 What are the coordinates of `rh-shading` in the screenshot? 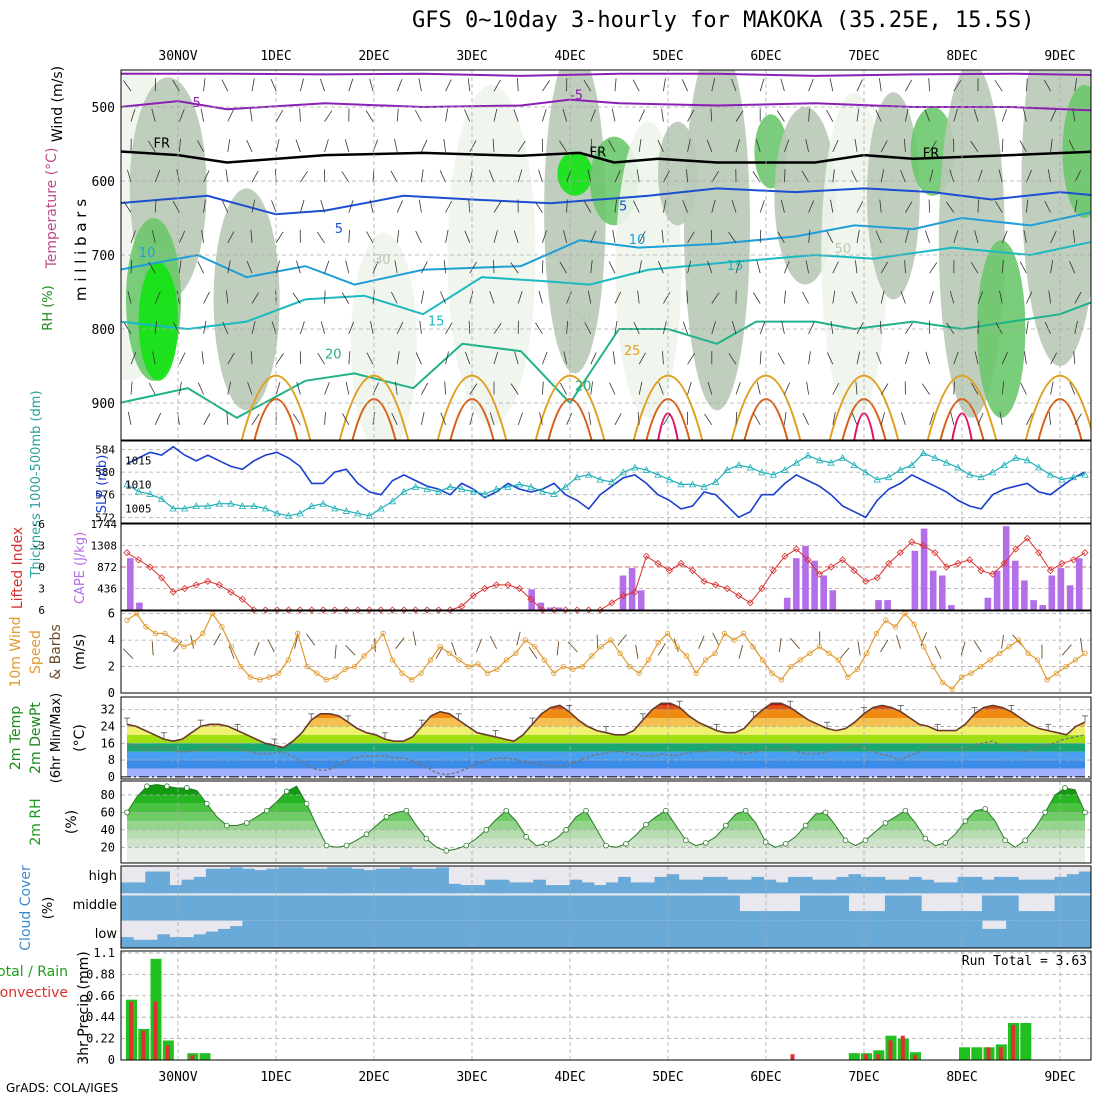 It's located at (491, 255).